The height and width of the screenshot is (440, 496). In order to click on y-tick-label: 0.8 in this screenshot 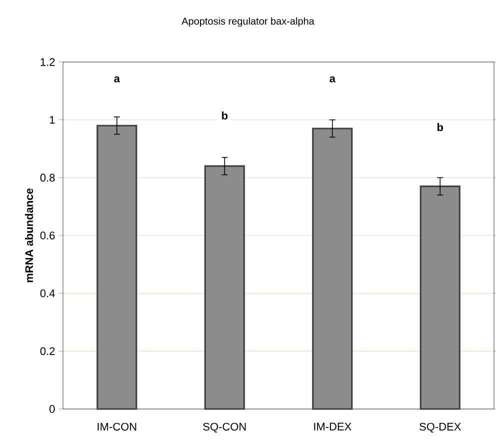, I will do `click(47, 178)`.